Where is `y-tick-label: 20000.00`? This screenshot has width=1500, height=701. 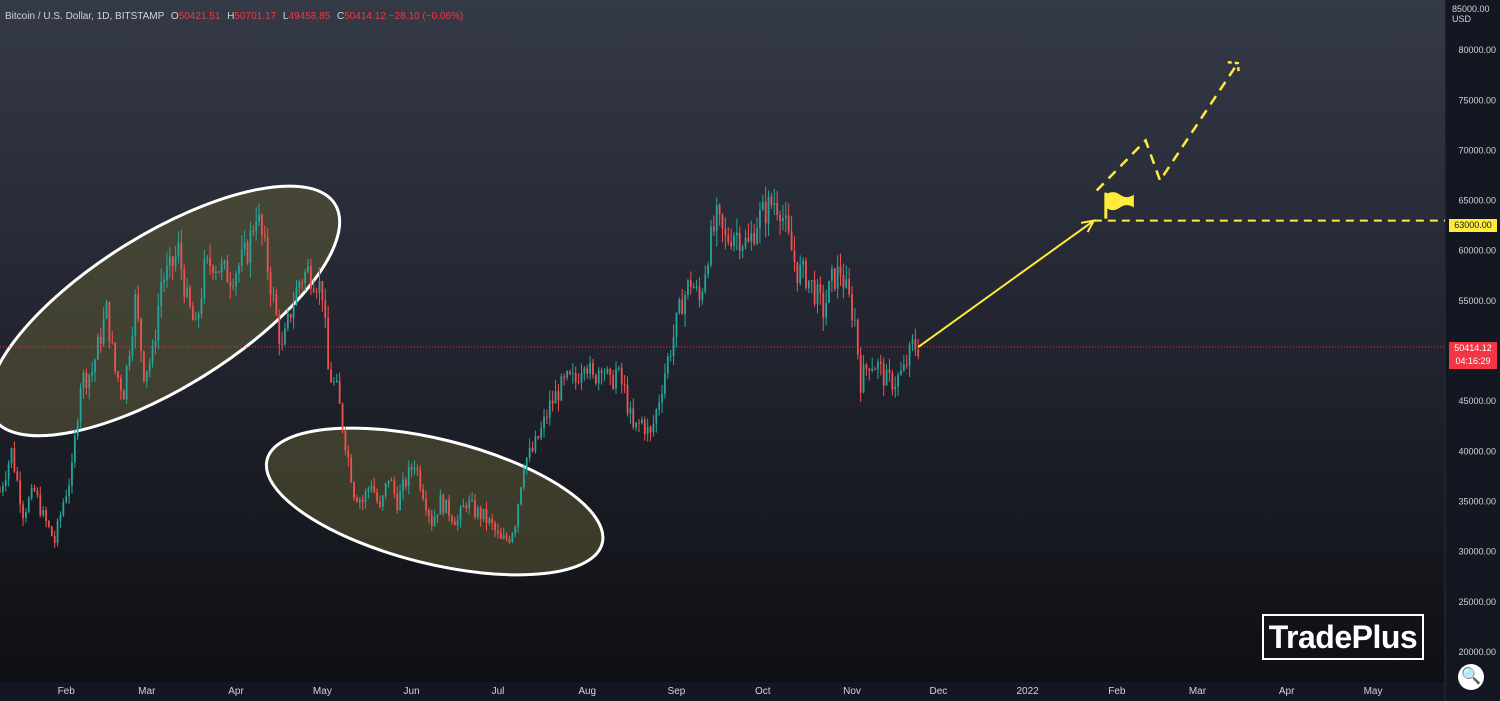
y-tick-label: 20000.00 is located at coordinates (1477, 652).